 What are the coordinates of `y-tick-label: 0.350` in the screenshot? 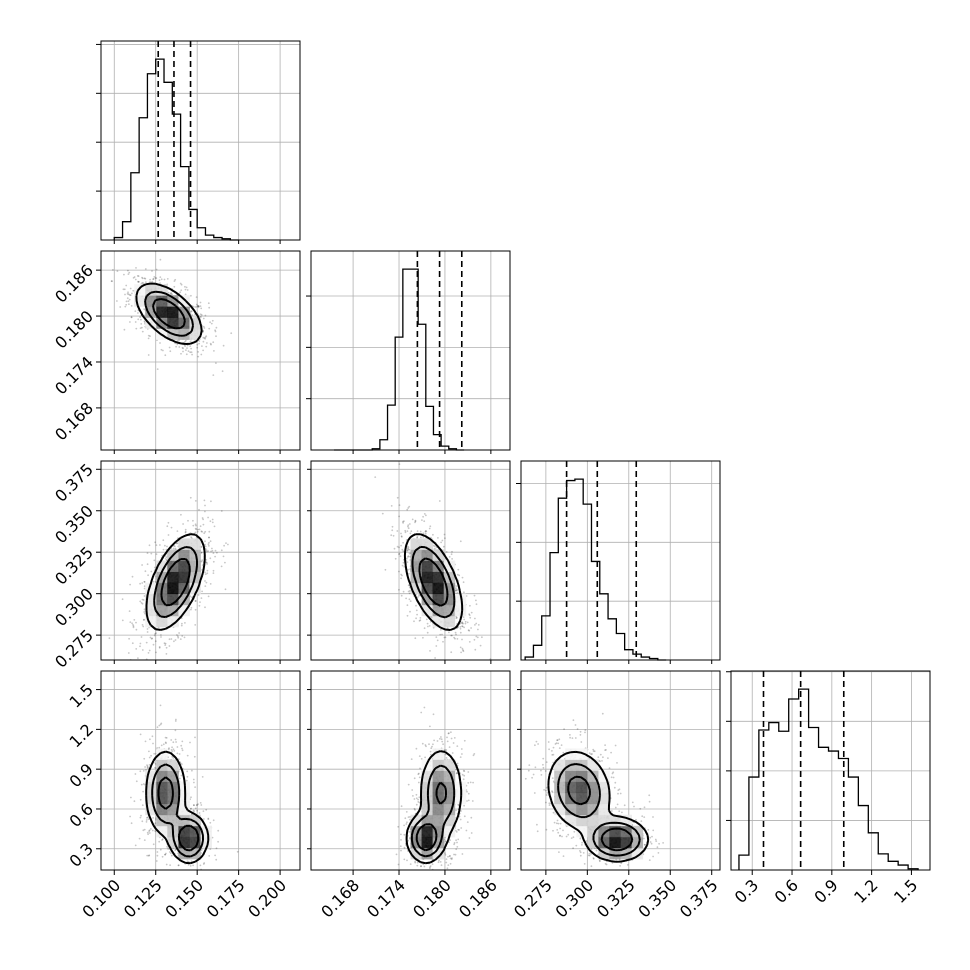 It's located at (74, 524).